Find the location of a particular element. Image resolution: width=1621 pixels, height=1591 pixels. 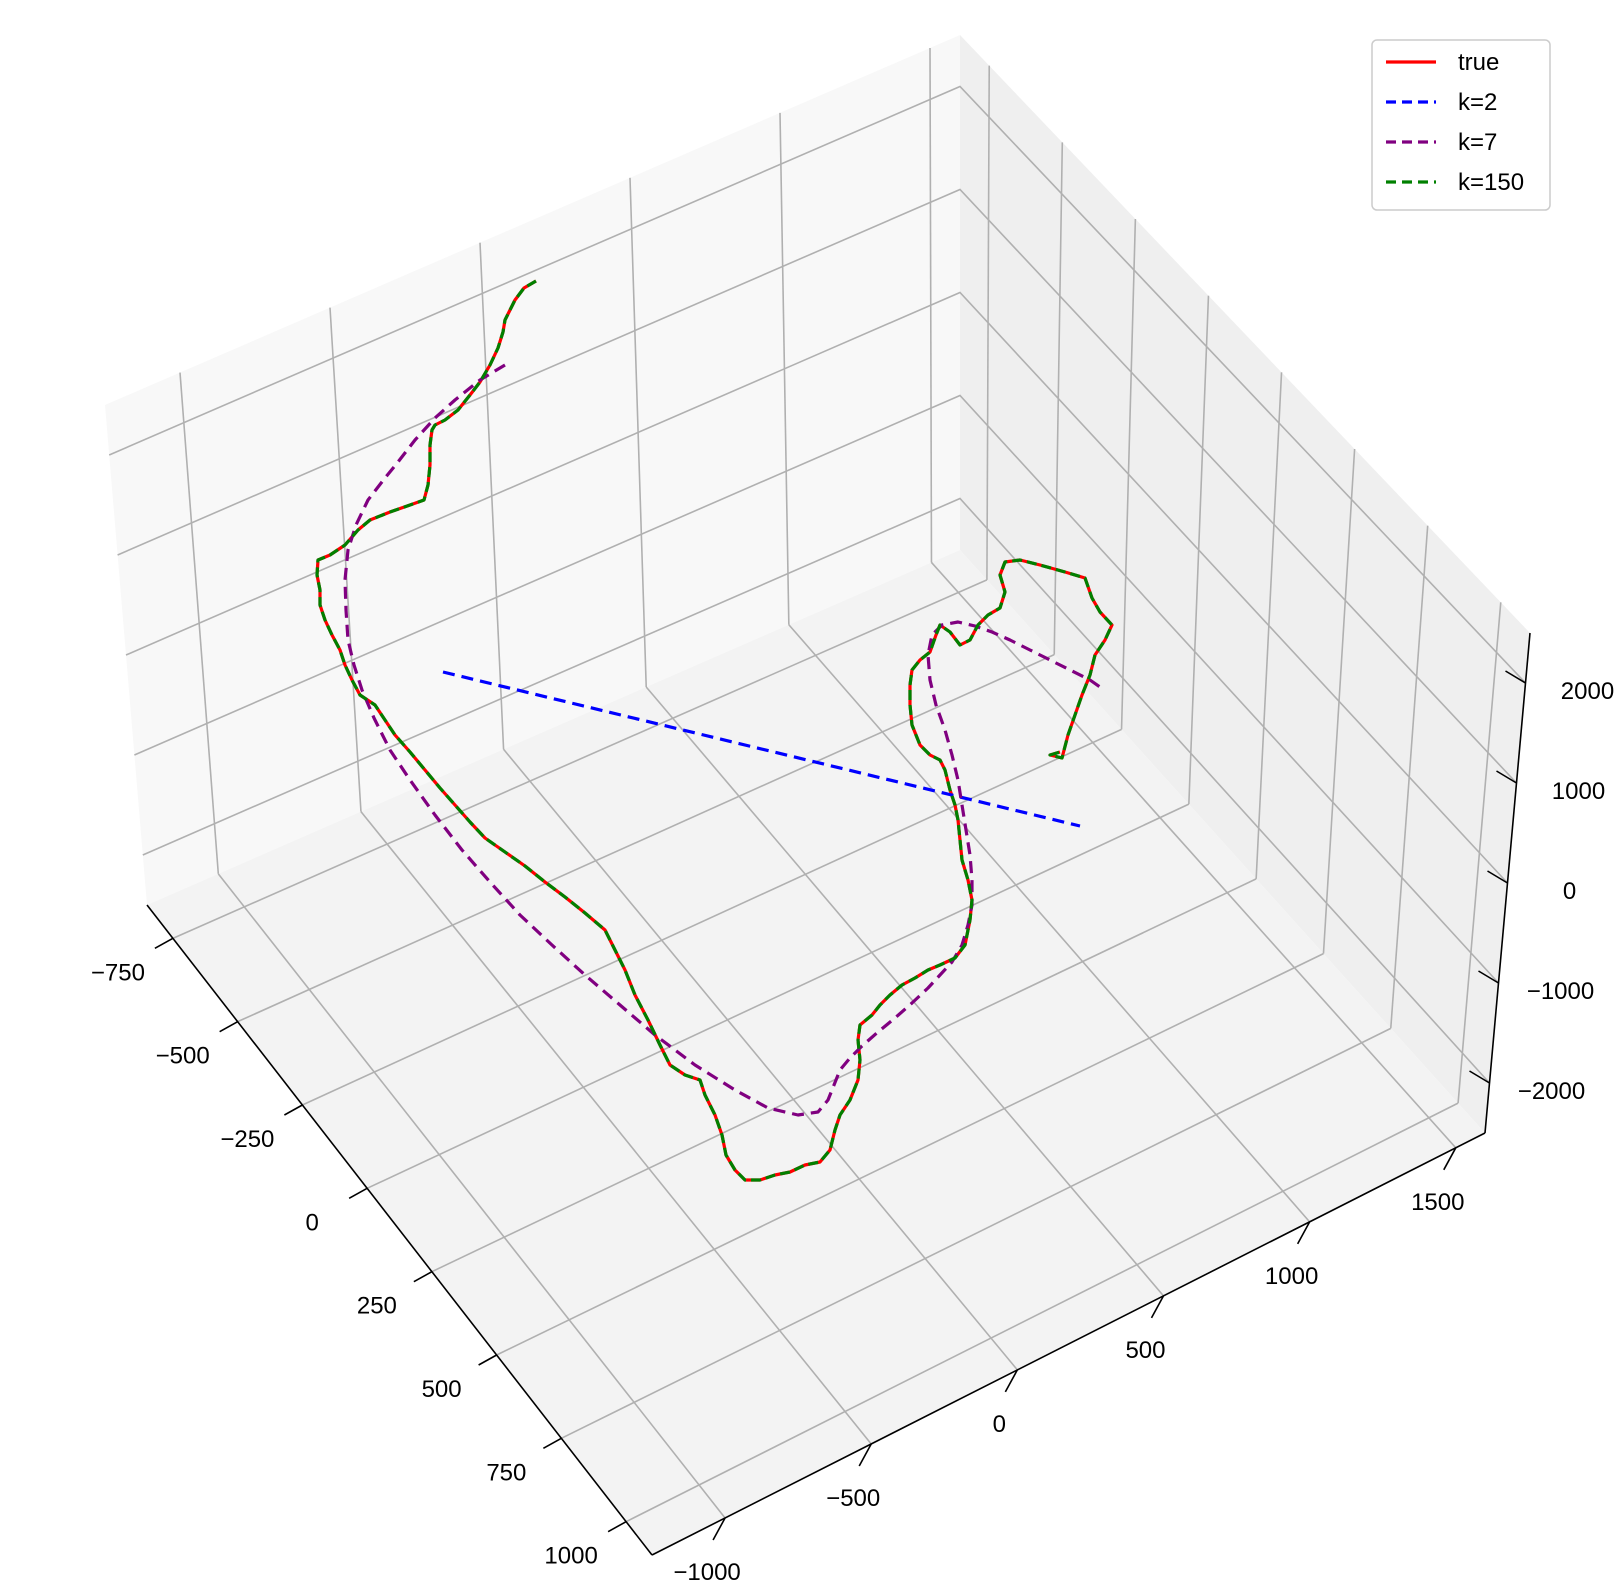

legend-label: k=2 is located at coordinates (1477, 102).